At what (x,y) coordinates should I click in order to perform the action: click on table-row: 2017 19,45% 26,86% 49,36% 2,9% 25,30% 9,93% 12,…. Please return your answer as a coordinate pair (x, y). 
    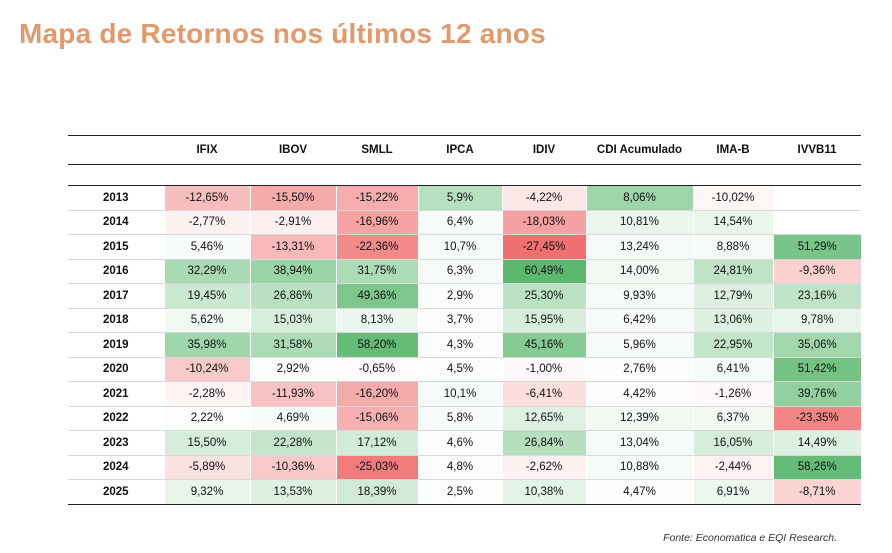
    Looking at the image, I should click on (464, 296).